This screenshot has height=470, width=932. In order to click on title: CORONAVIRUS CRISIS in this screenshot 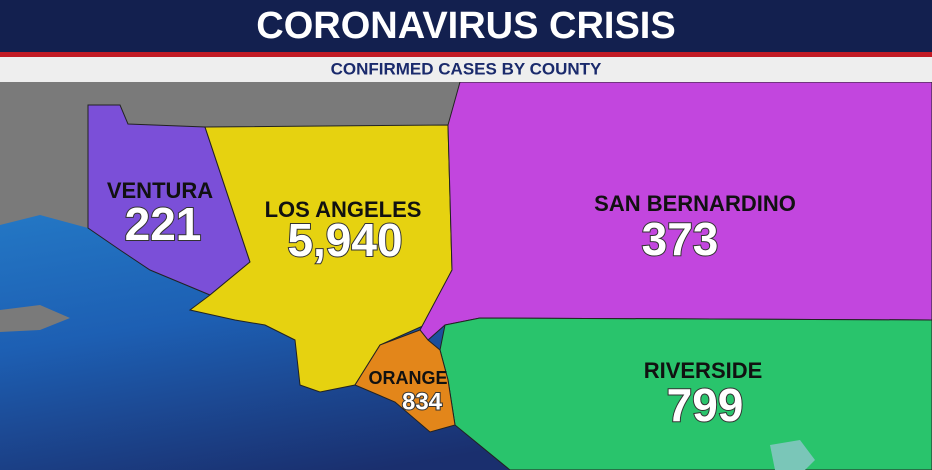, I will do `click(465, 26)`.